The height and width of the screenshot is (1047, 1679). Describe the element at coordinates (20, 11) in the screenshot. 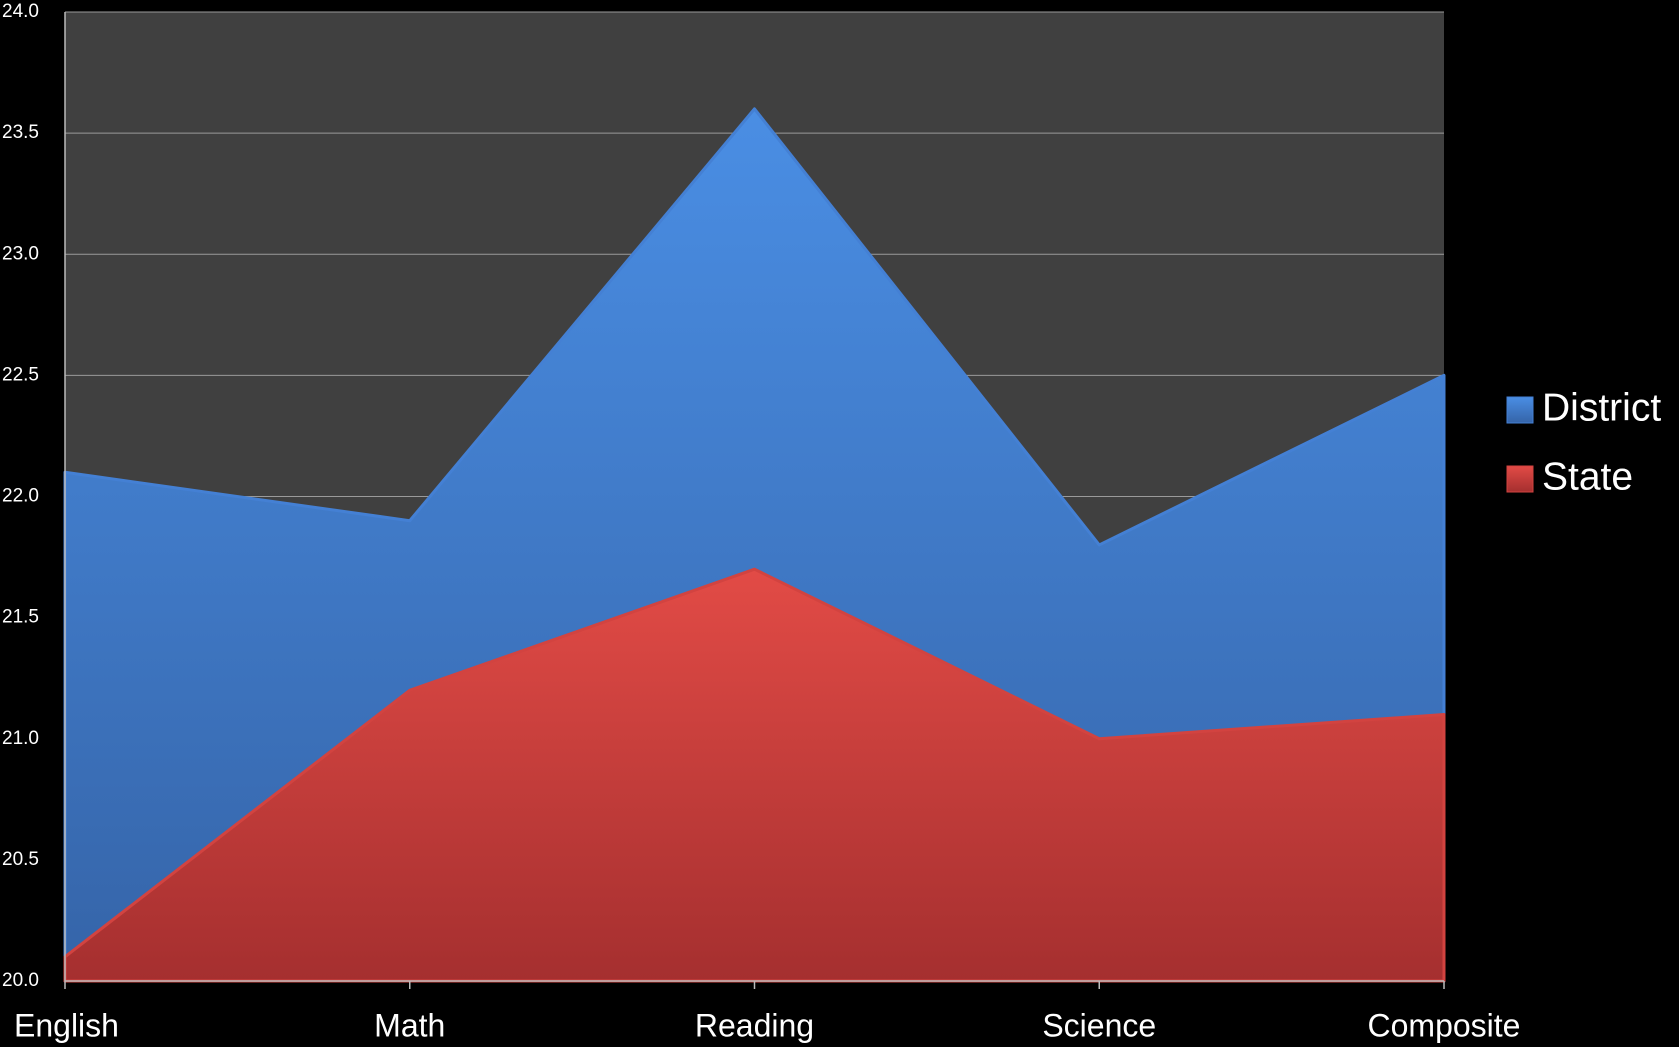

I see `y-tick-label: 24.0` at that location.